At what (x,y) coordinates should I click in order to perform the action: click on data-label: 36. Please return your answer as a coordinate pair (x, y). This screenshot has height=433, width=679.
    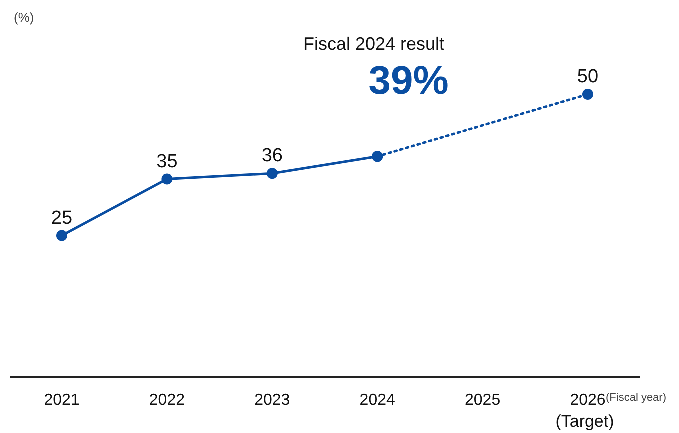
    Looking at the image, I should click on (272, 156).